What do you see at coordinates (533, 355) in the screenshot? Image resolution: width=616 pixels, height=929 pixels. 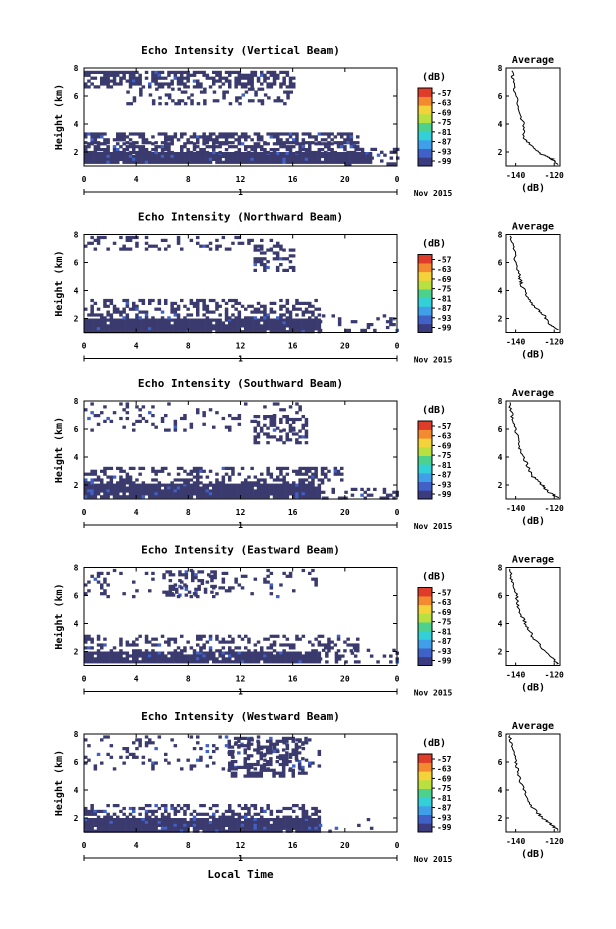 I see `avg-x-label: (dB)` at bounding box center [533, 355].